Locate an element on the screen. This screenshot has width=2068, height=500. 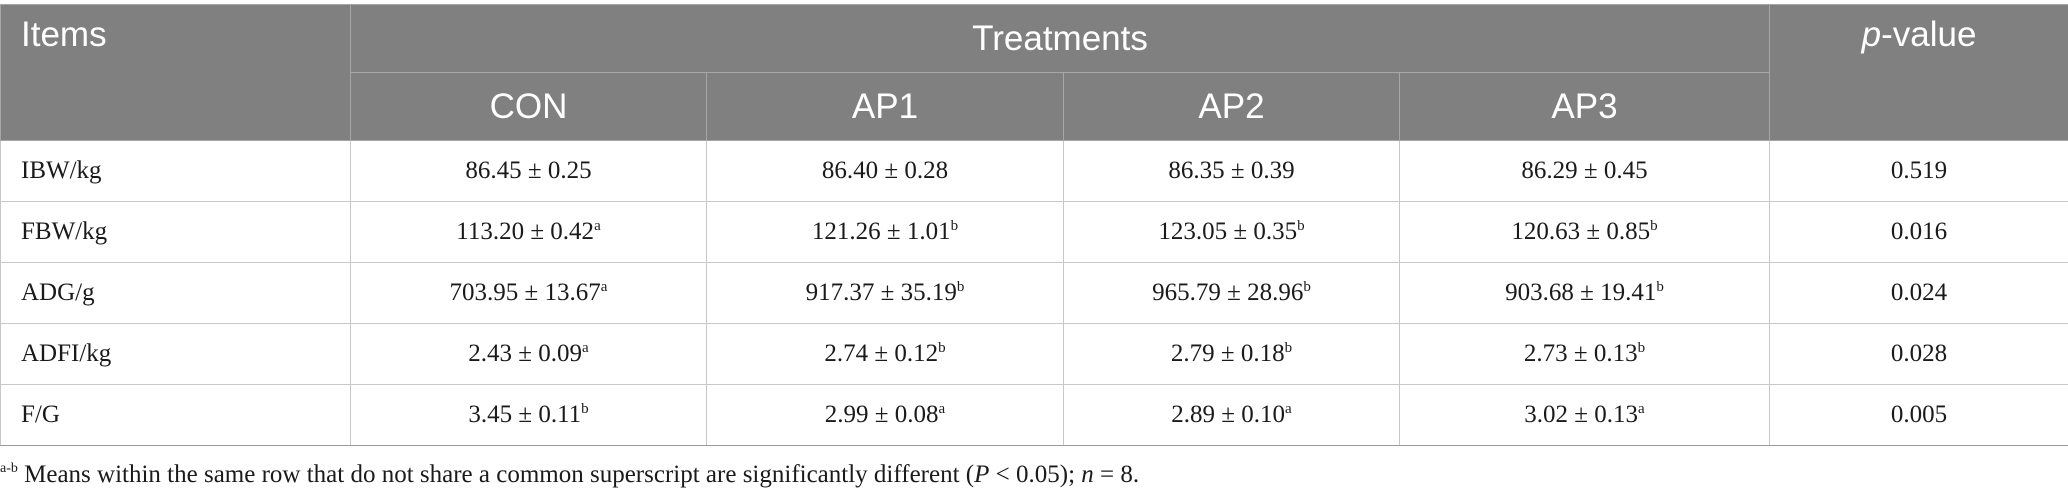
footnote-superscript: a-b is located at coordinates (9, 468).